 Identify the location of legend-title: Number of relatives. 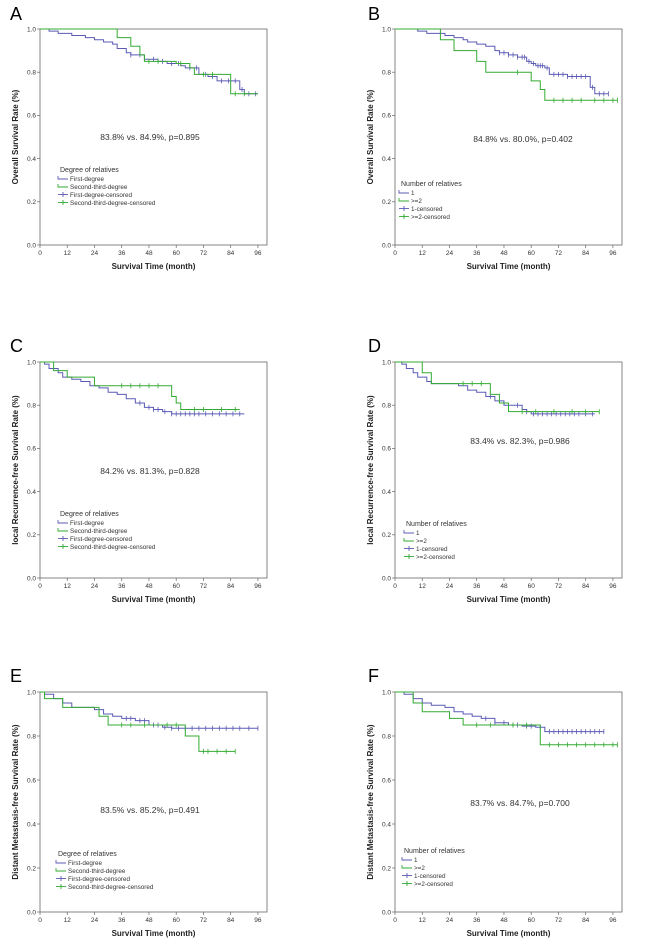
(431, 184).